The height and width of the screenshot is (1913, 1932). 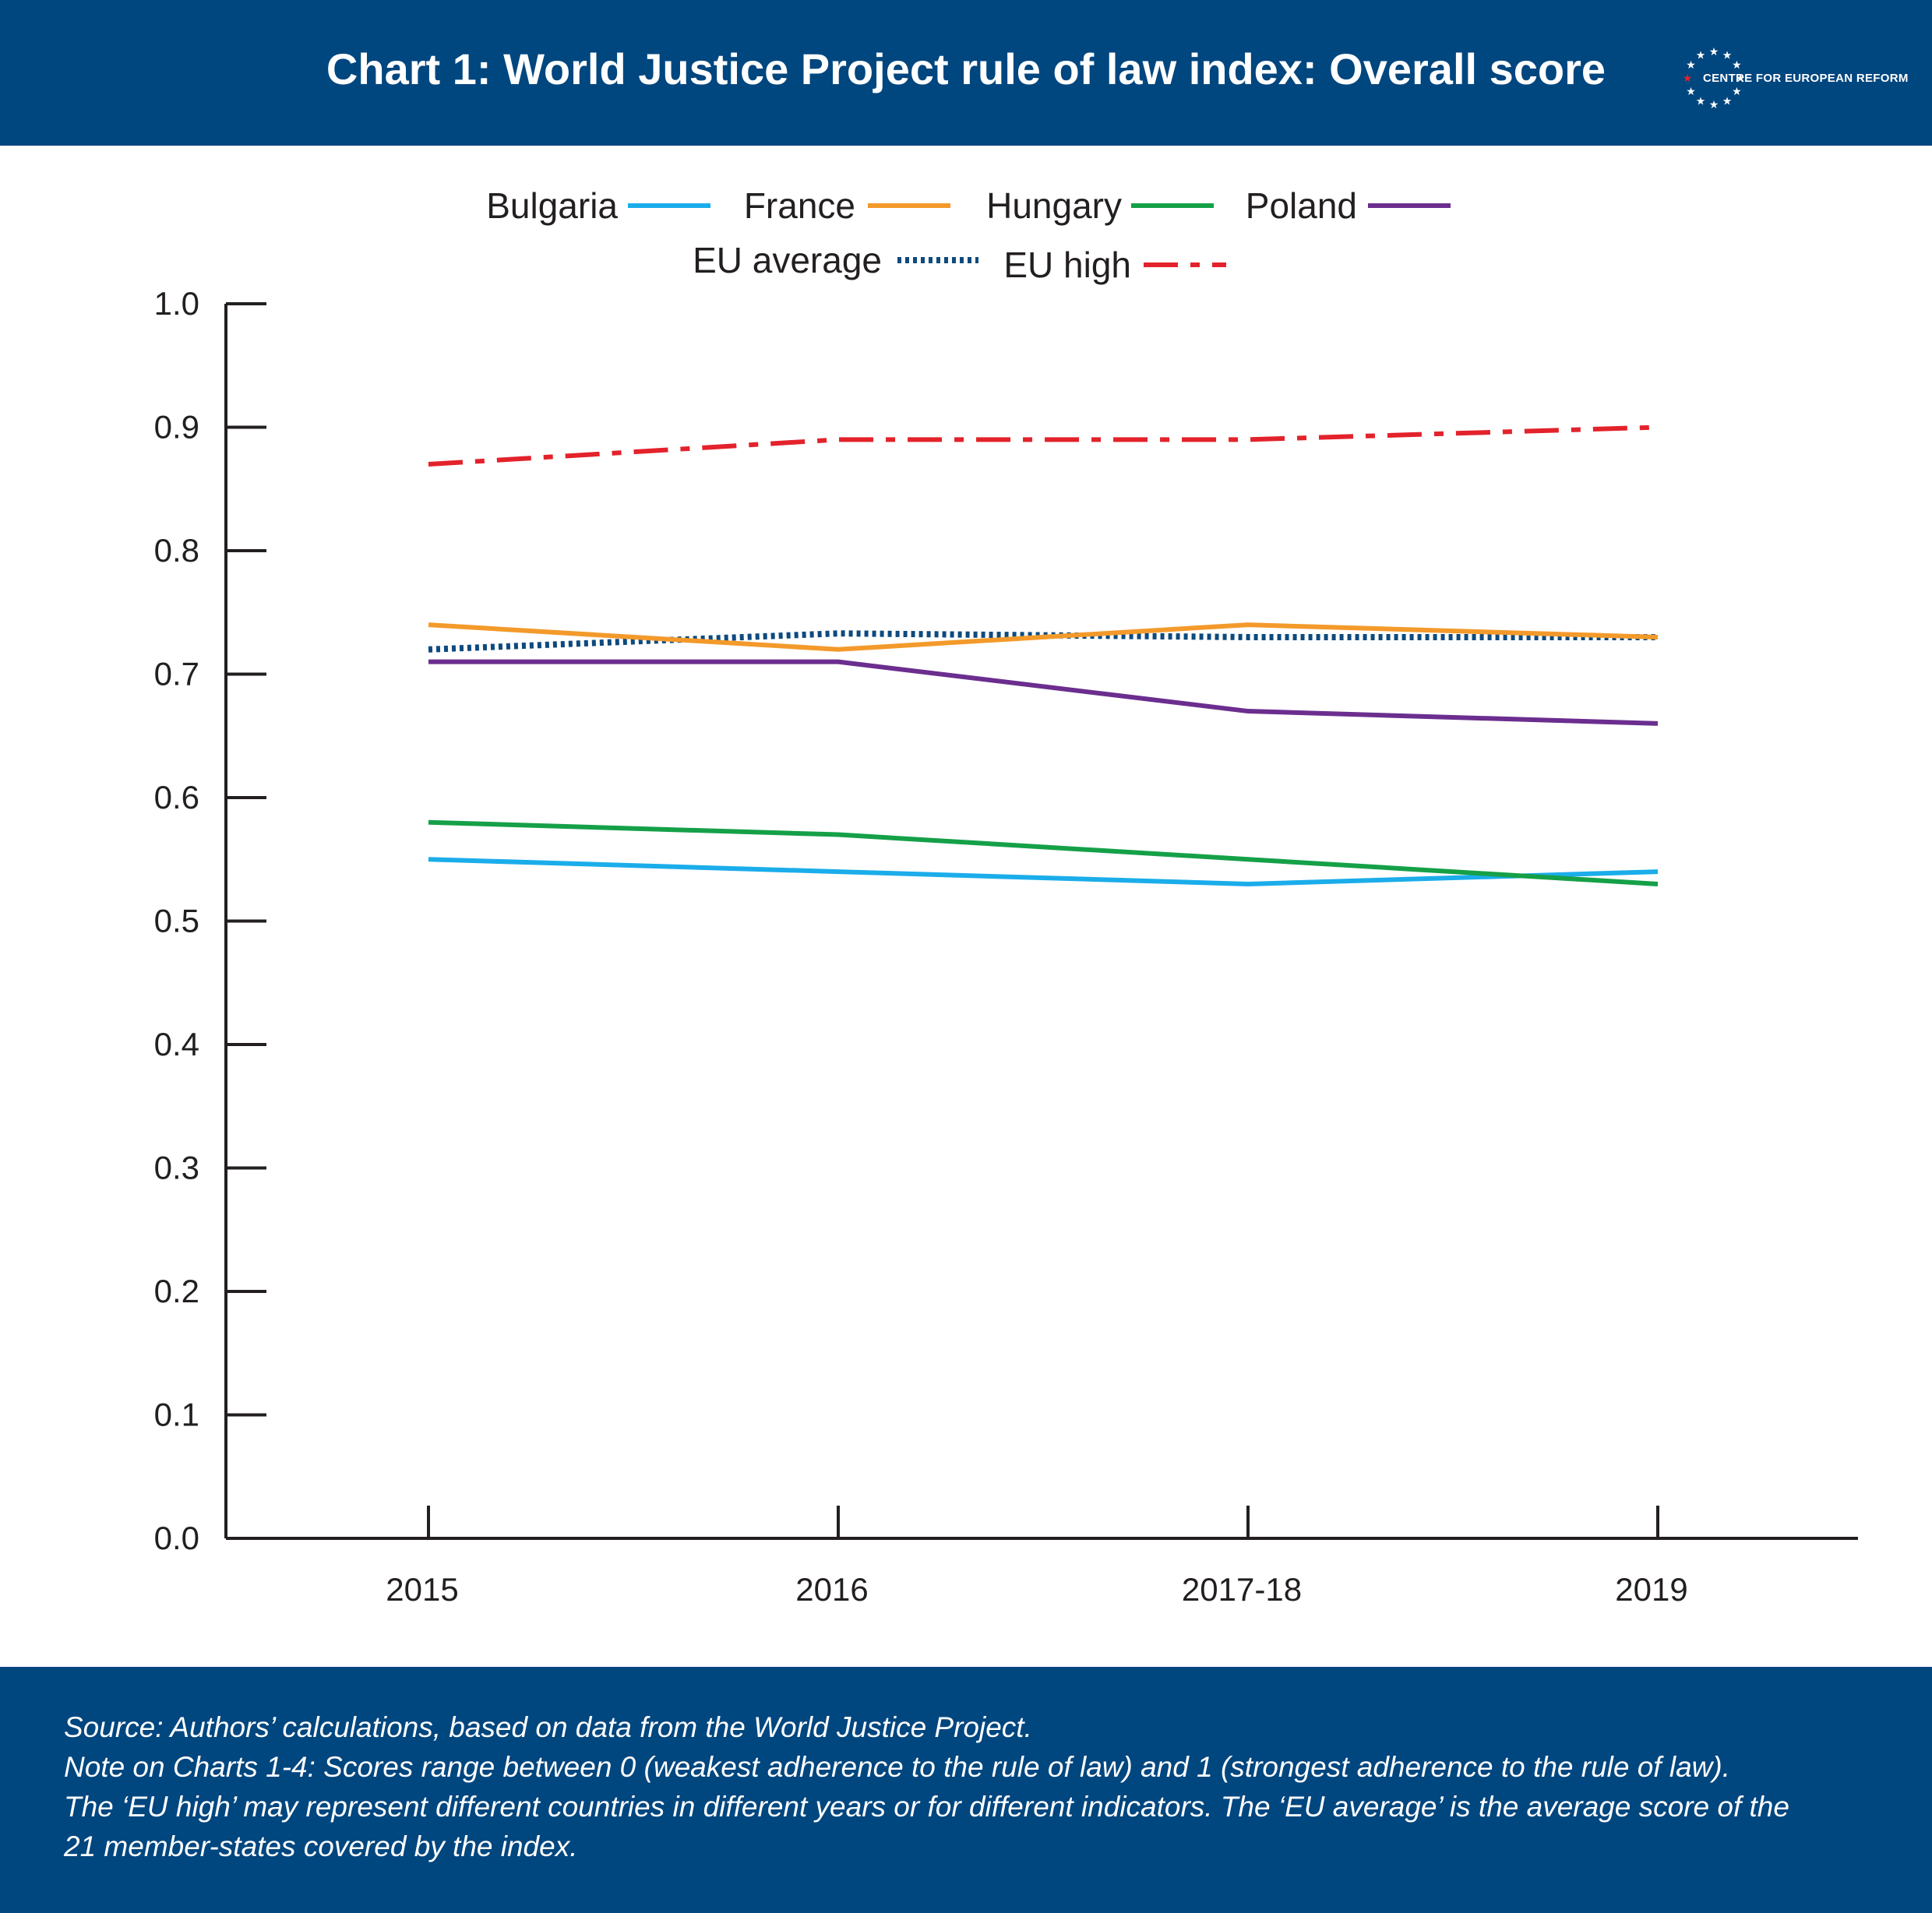 What do you see at coordinates (832, 1589) in the screenshot?
I see `x-tick-label: 2016` at bounding box center [832, 1589].